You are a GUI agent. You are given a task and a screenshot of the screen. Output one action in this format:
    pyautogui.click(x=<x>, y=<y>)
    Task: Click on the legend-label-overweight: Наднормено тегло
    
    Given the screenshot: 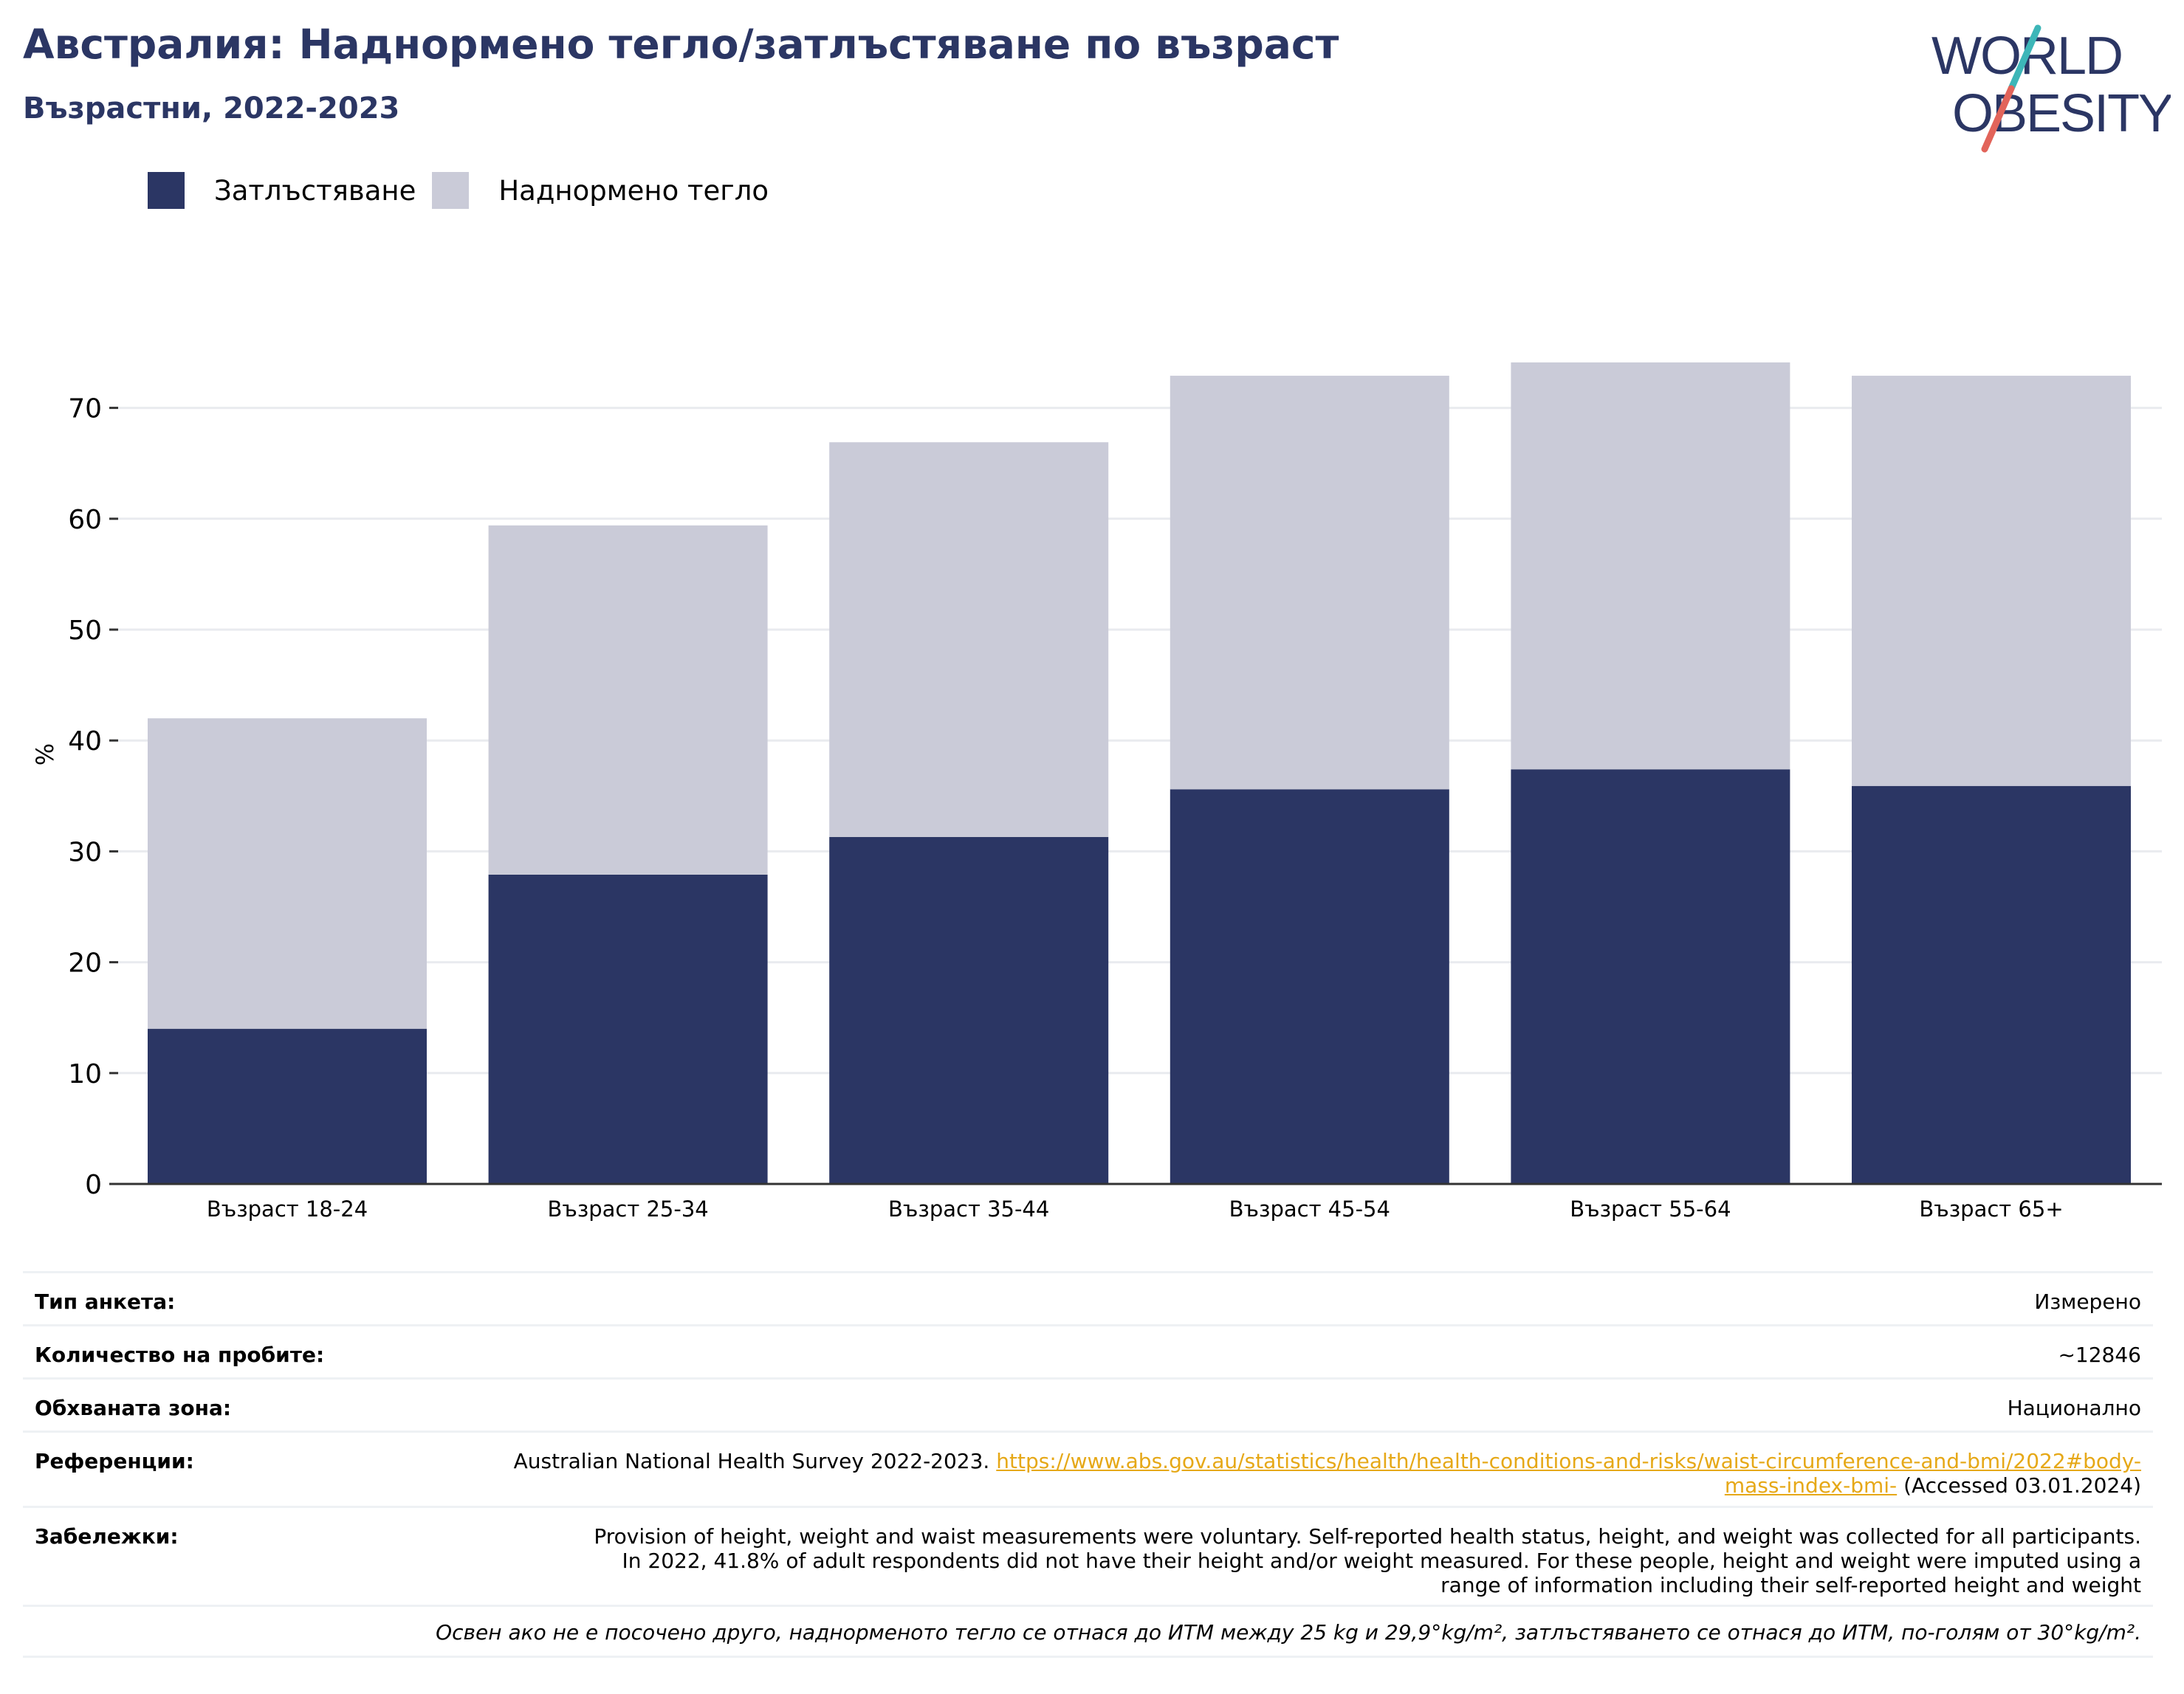 What is the action you would take?
    pyautogui.click(x=634, y=191)
    